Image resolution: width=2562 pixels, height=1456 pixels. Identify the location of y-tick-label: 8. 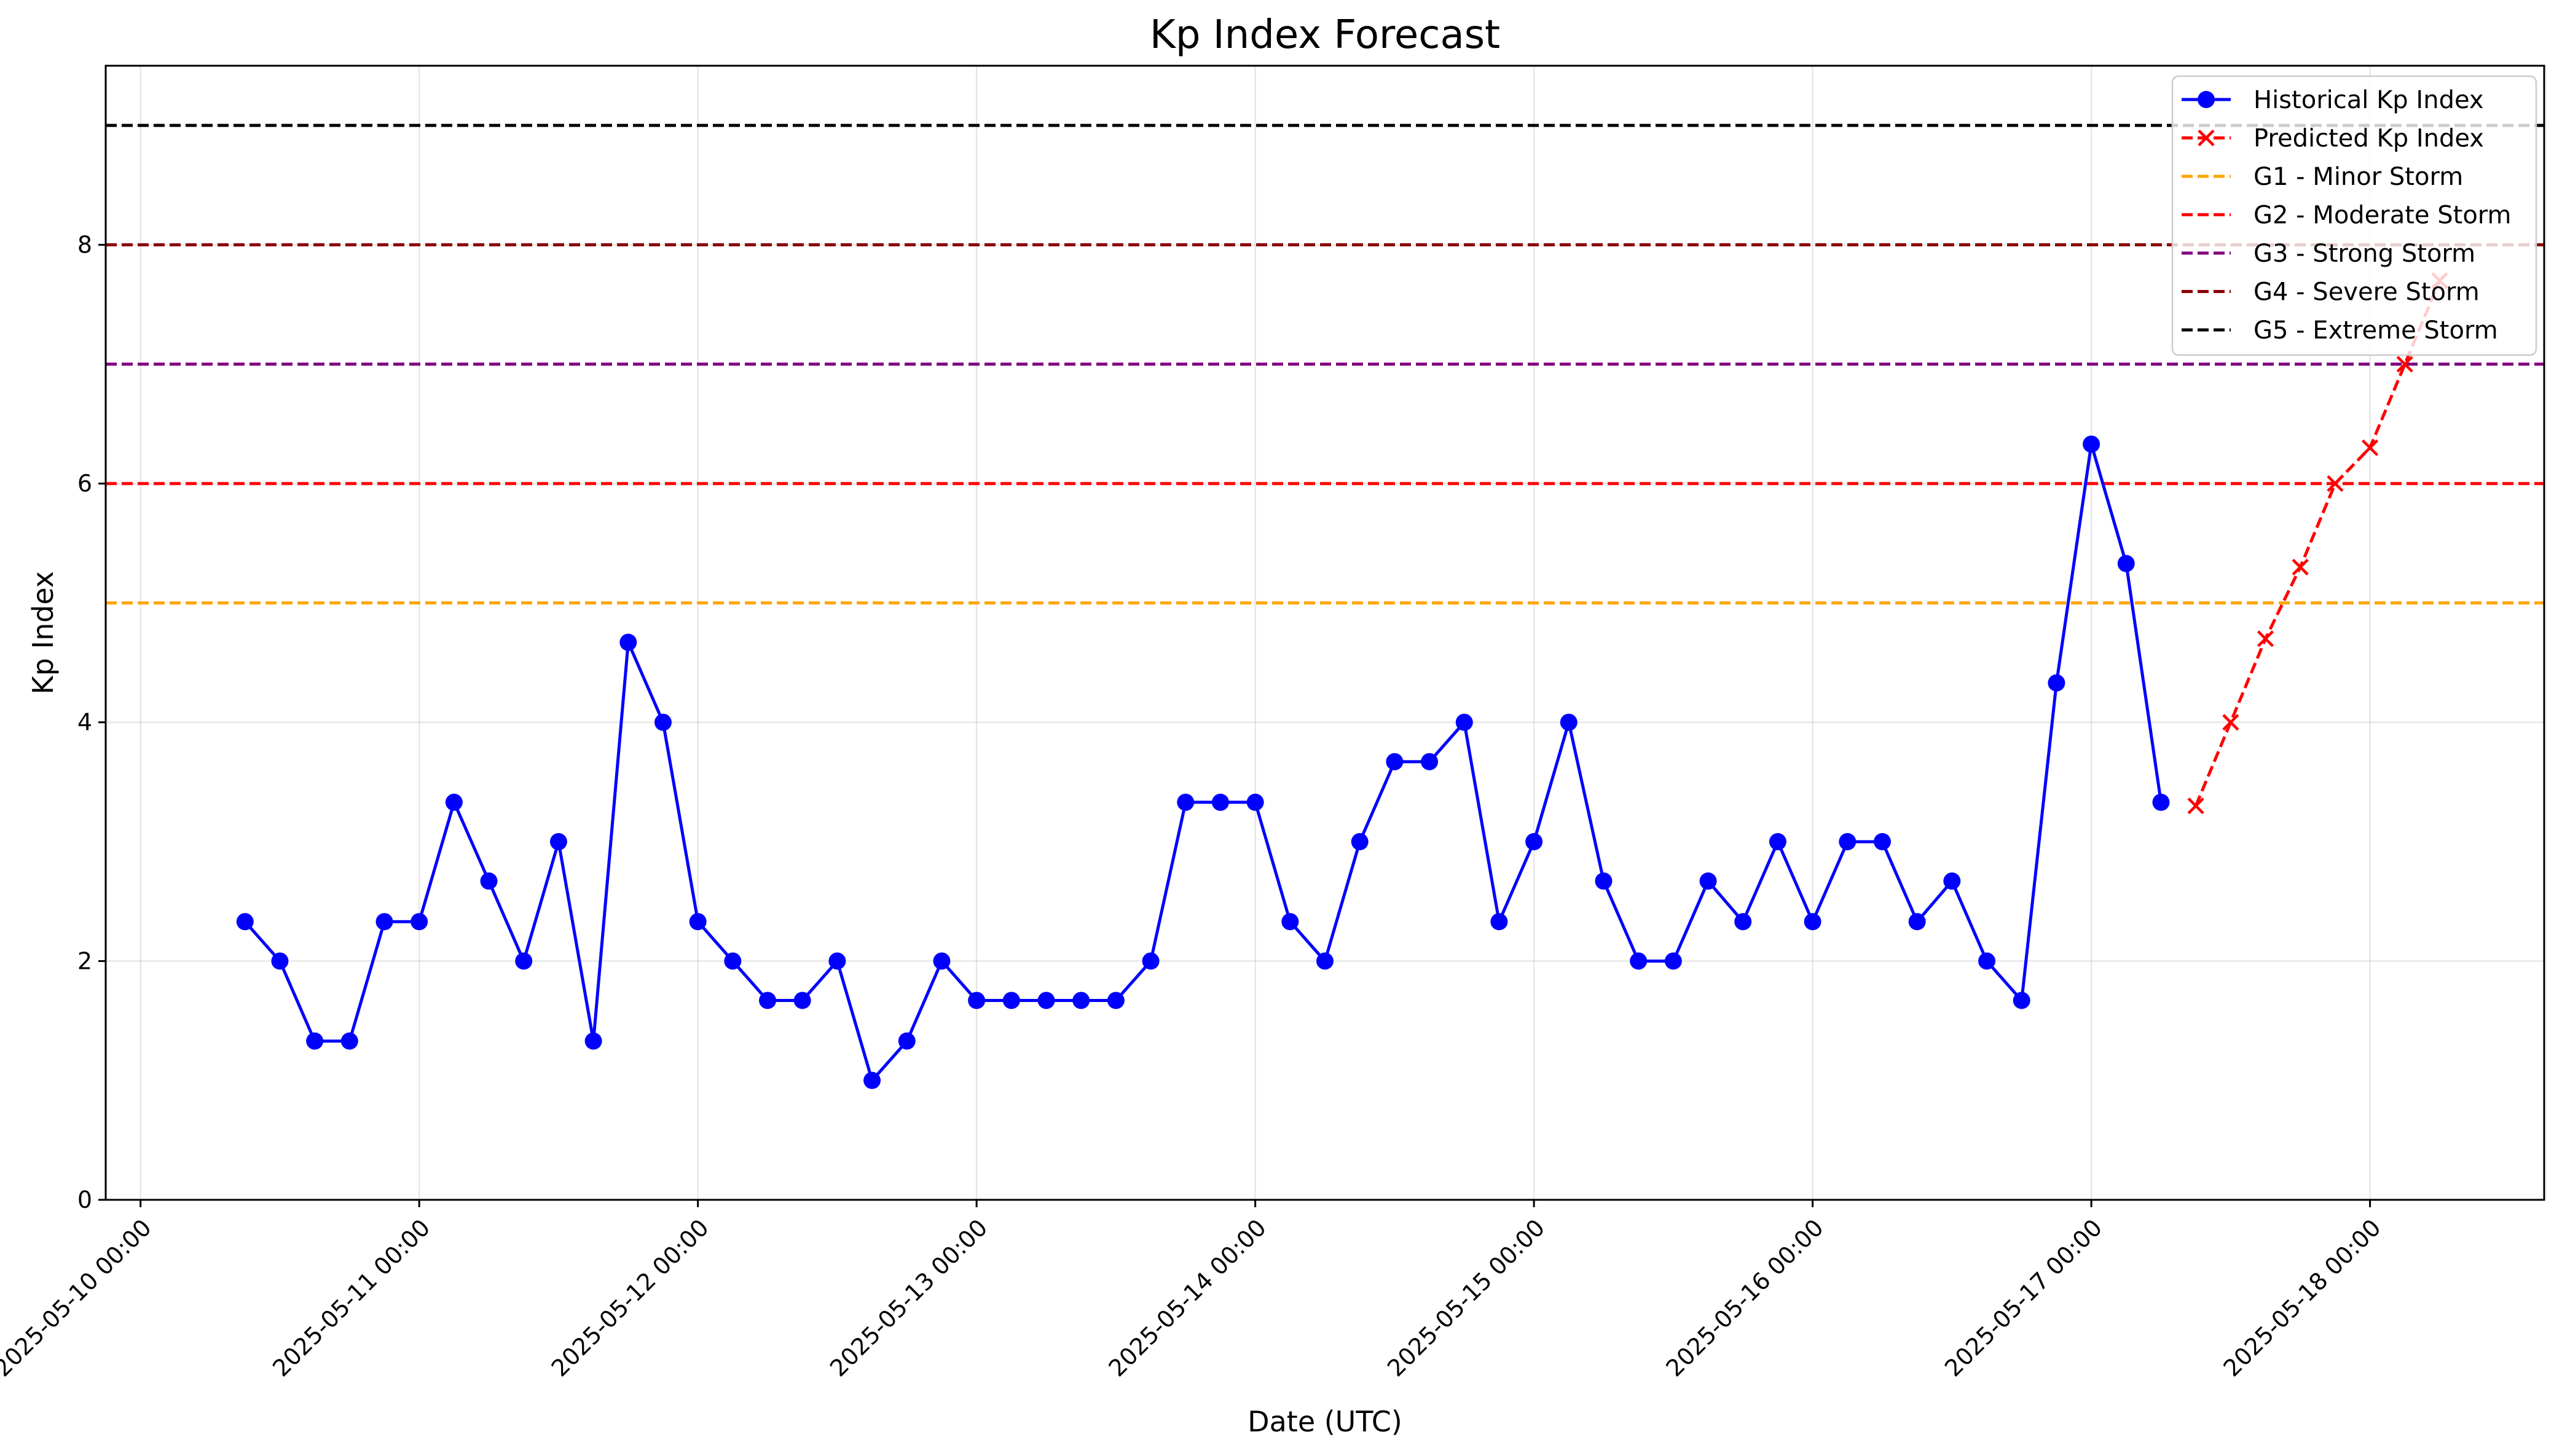
(84, 244).